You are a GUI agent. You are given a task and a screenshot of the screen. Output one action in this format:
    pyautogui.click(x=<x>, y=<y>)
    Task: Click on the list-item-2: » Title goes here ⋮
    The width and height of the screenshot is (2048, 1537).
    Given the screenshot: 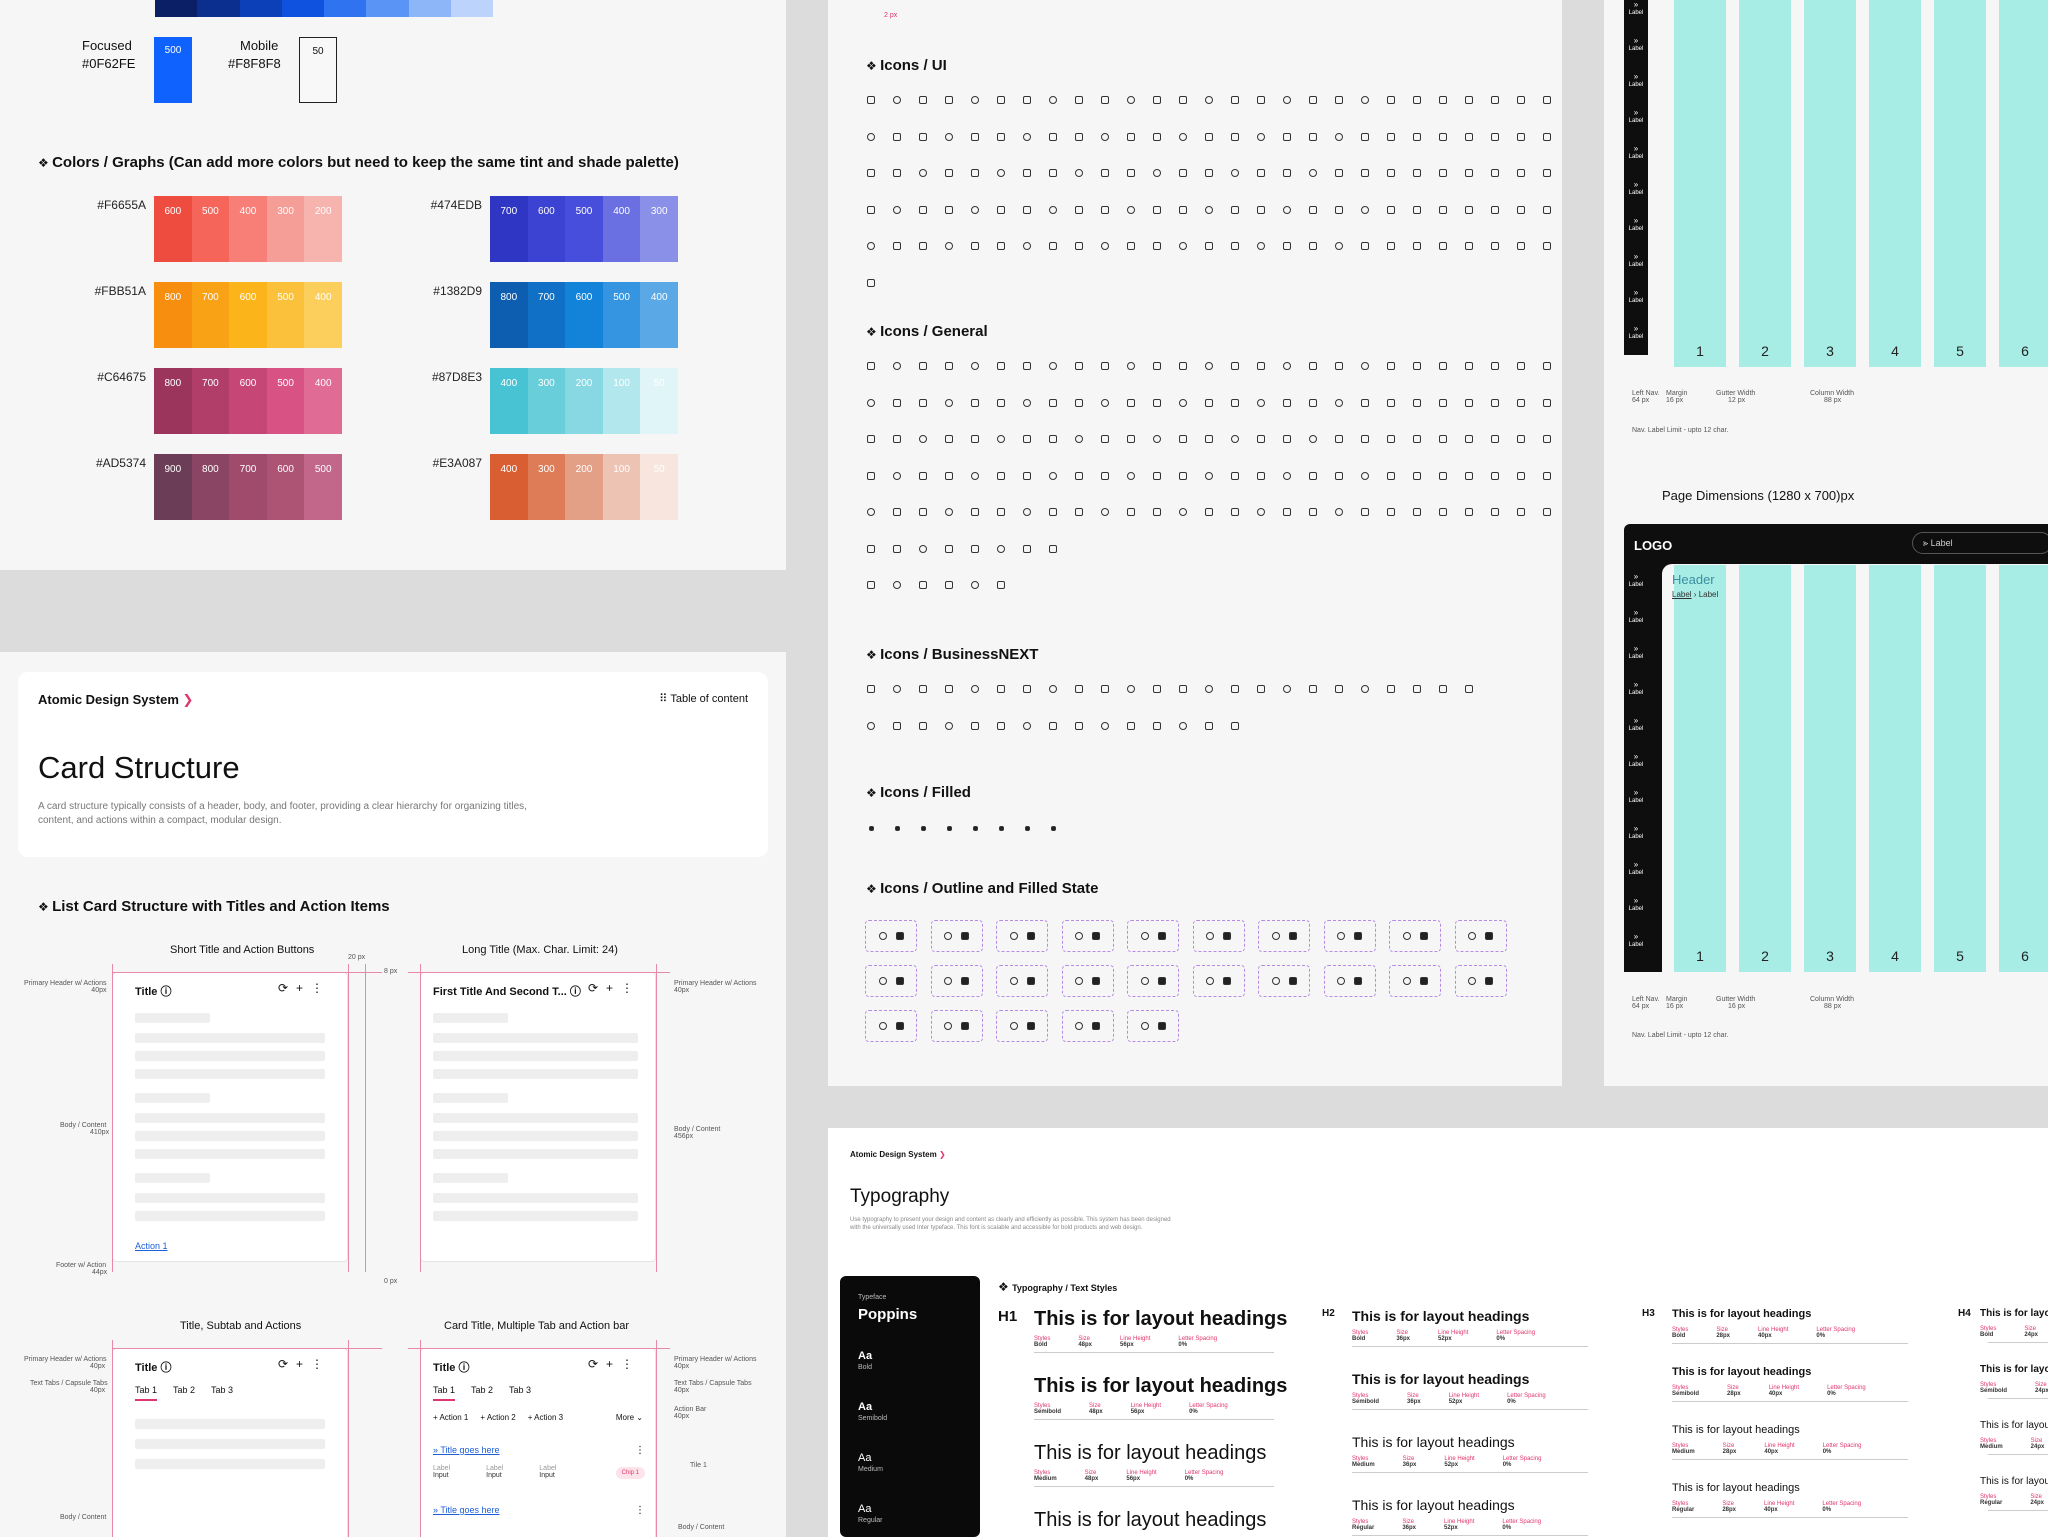 What is the action you would take?
    pyautogui.click(x=539, y=1510)
    